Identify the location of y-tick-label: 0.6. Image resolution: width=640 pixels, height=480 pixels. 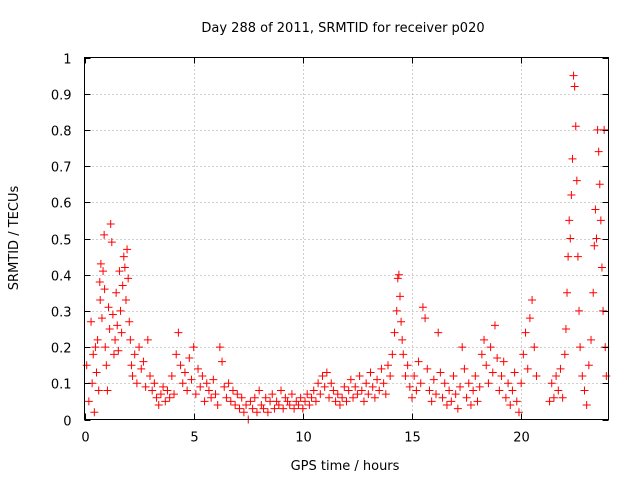
(61, 204).